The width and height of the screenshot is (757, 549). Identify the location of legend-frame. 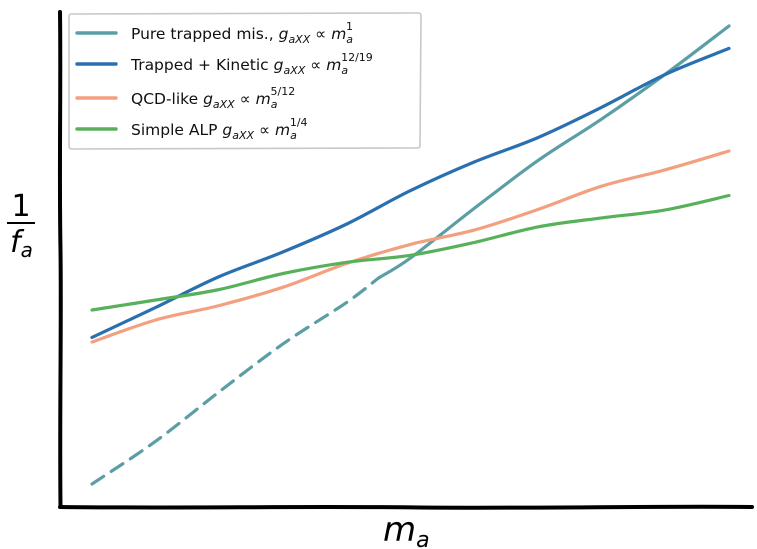
(245, 81).